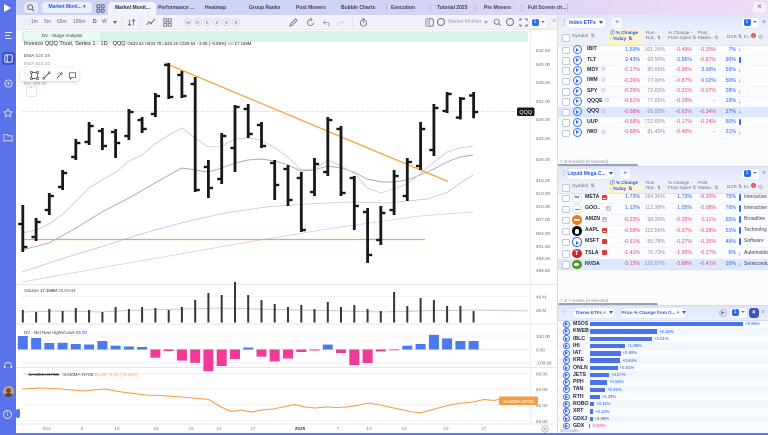 Image resolution: width=768 pixels, height=435 pixels. What do you see at coordinates (543, 101) in the screenshot?
I see `svg-text: 532.00` at bounding box center [543, 101].